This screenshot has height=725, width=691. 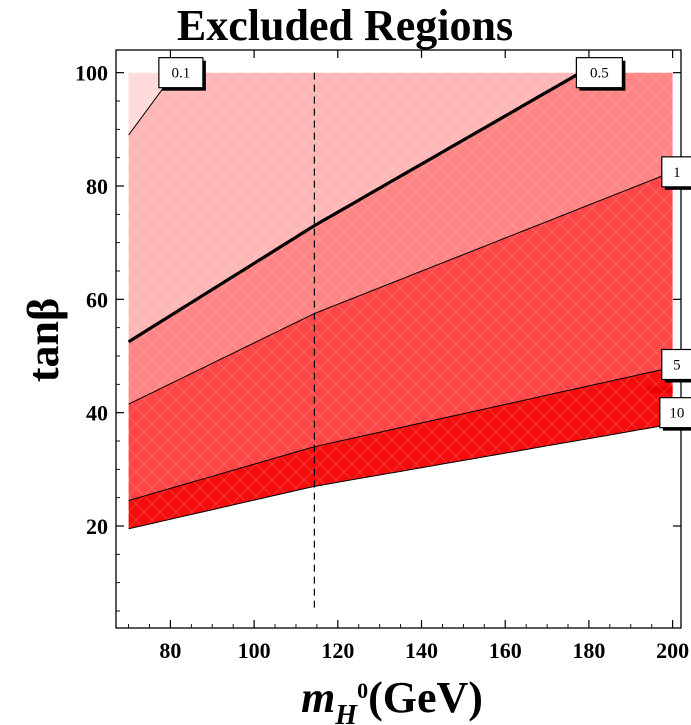 I want to click on contour-label-text: 0.5, so click(x=599, y=74).